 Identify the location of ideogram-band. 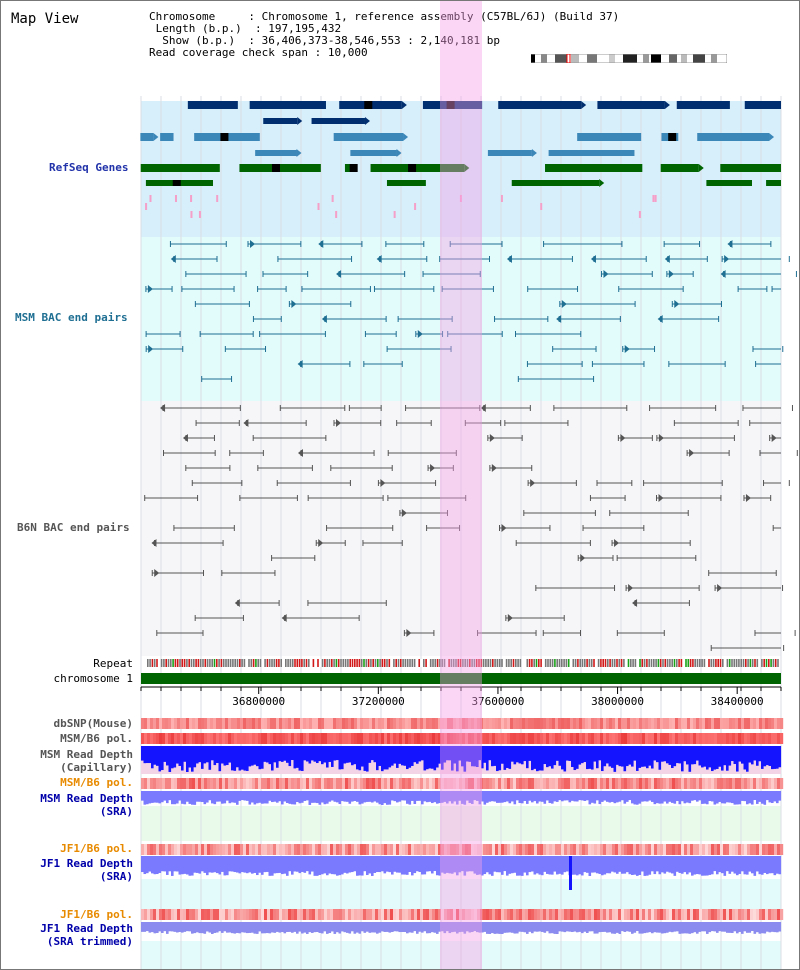
(714, 58).